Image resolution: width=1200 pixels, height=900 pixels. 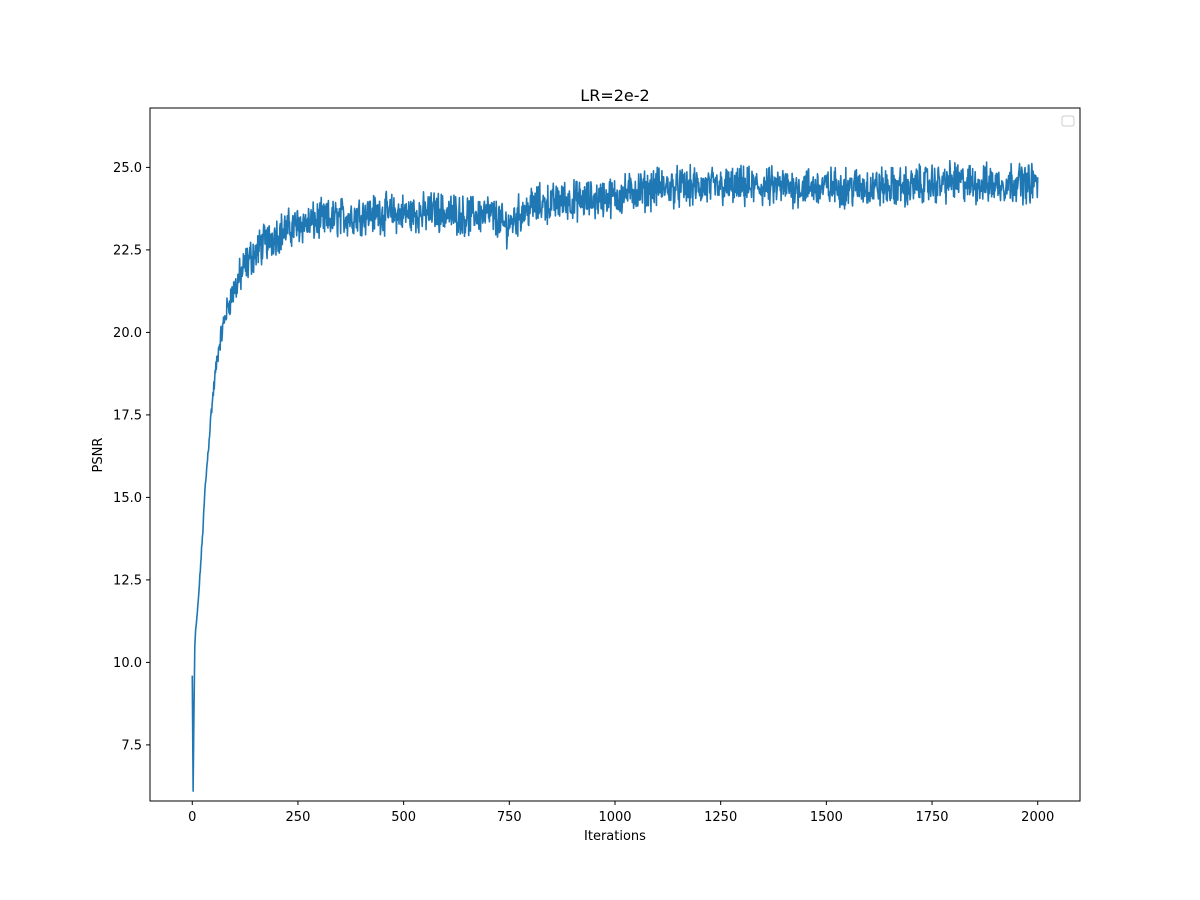 I want to click on y-tick-label: 12.5, so click(x=127, y=580).